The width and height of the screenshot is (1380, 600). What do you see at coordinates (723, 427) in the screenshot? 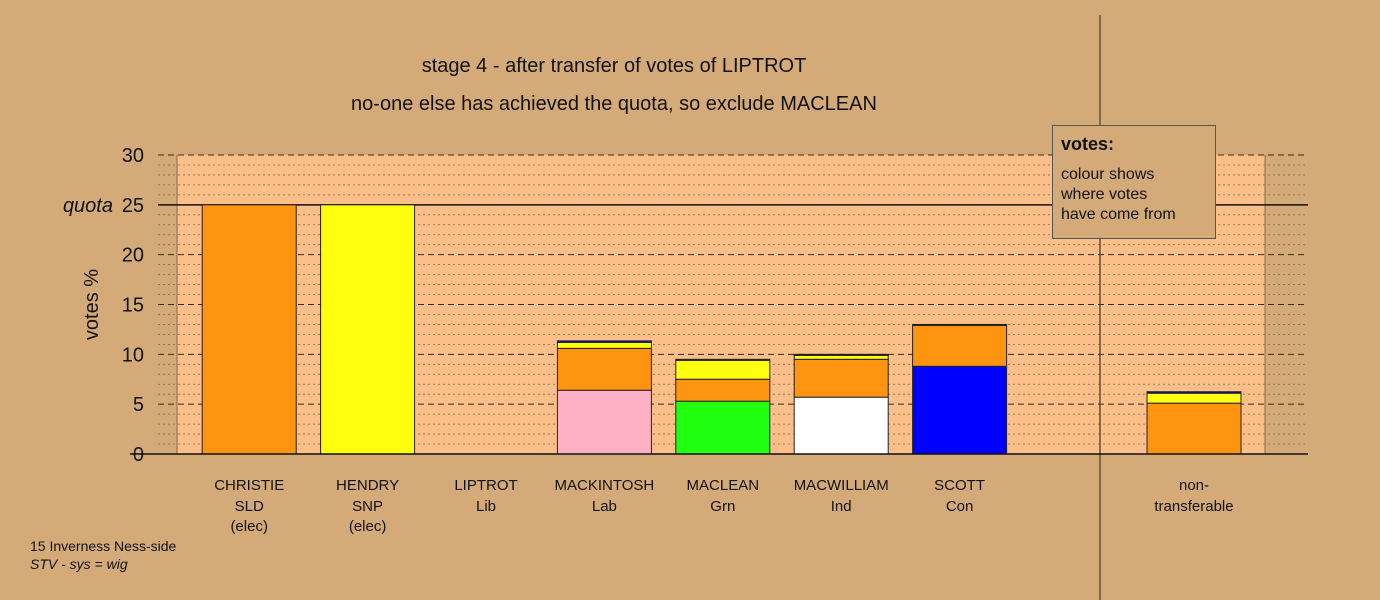
I see `bar-maclean-segment-grn` at bounding box center [723, 427].